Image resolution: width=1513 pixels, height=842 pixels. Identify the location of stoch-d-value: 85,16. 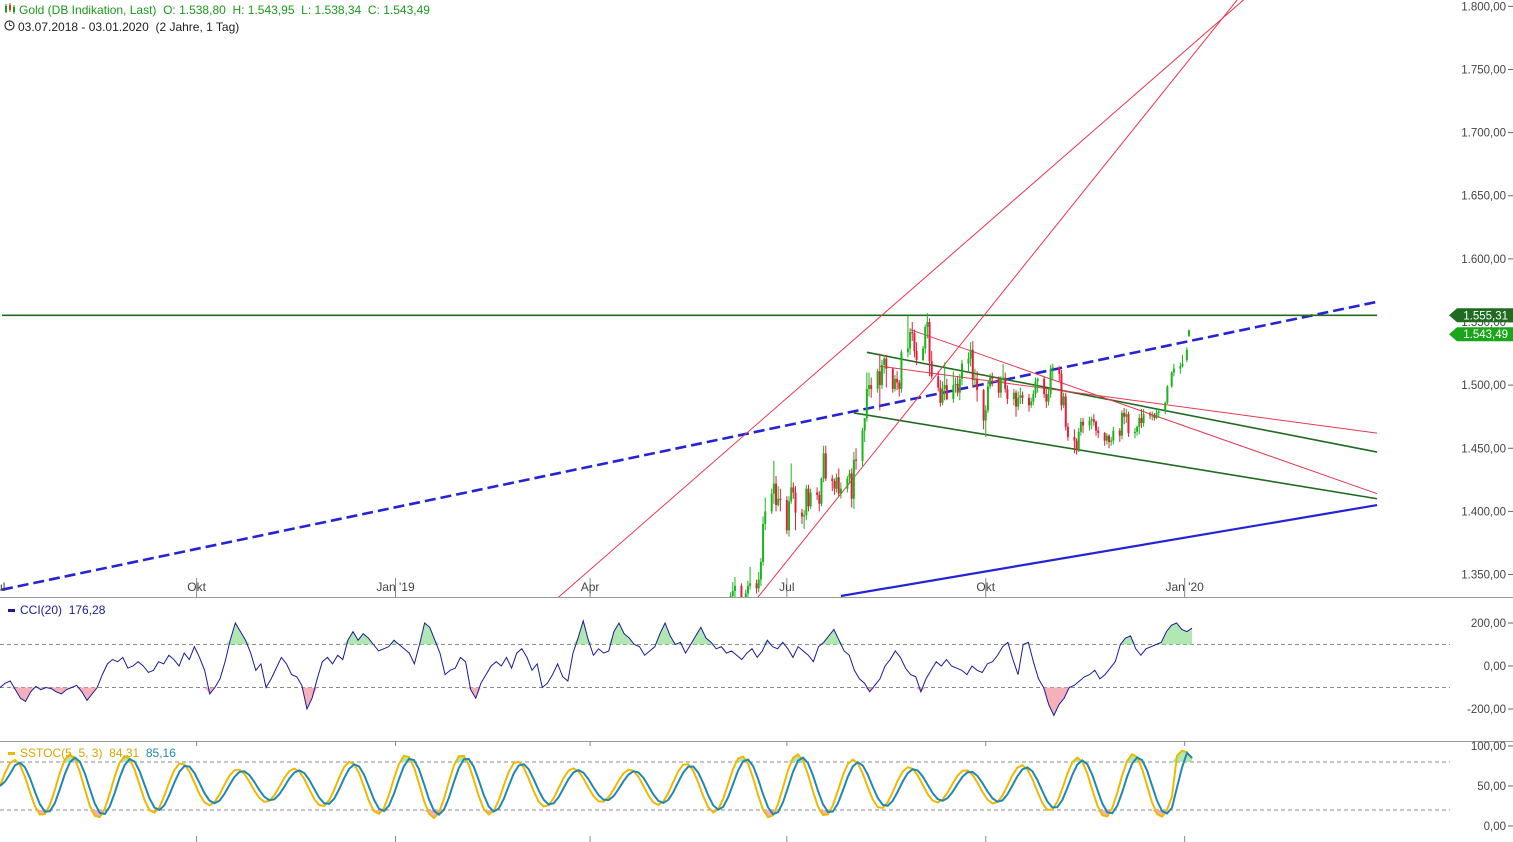
(160, 753).